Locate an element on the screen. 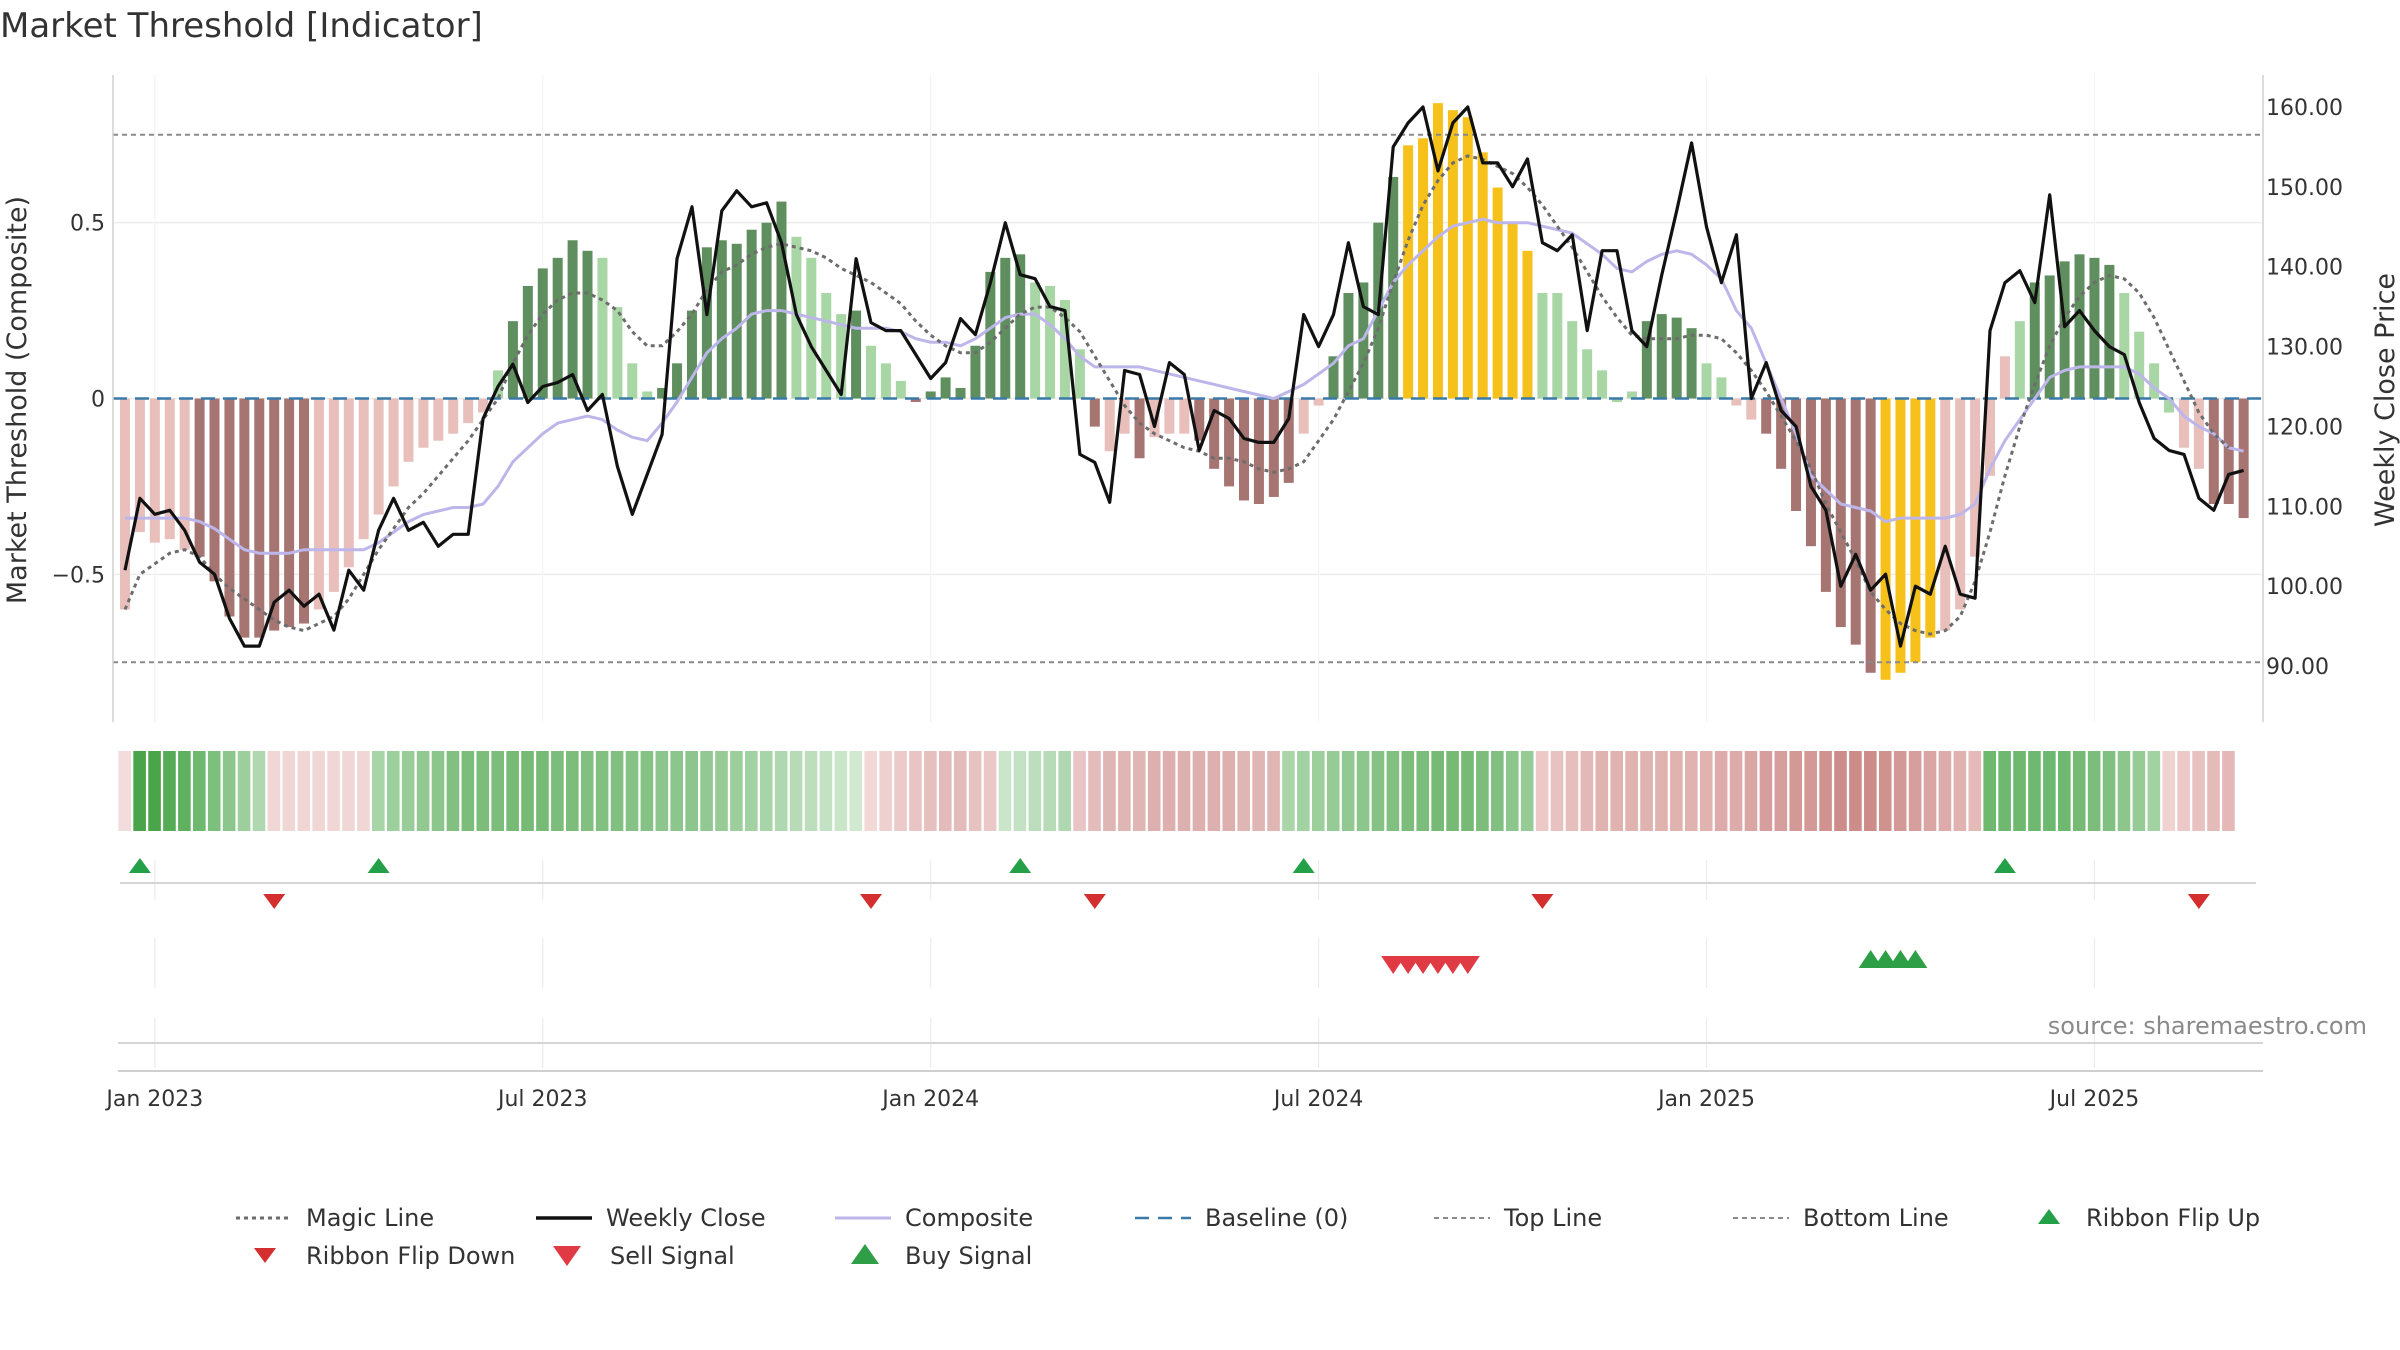 Image resolution: width=2400 pixels, height=1350 pixels. y2-tick-label: 160.00 is located at coordinates (2304, 108).